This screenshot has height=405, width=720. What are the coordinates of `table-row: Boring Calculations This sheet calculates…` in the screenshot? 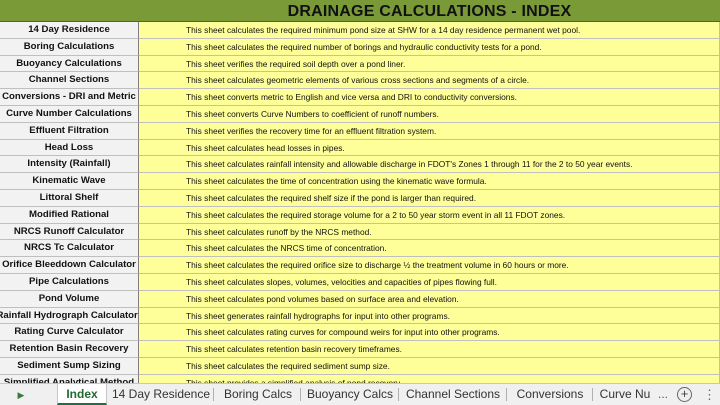 It's located at (360, 47).